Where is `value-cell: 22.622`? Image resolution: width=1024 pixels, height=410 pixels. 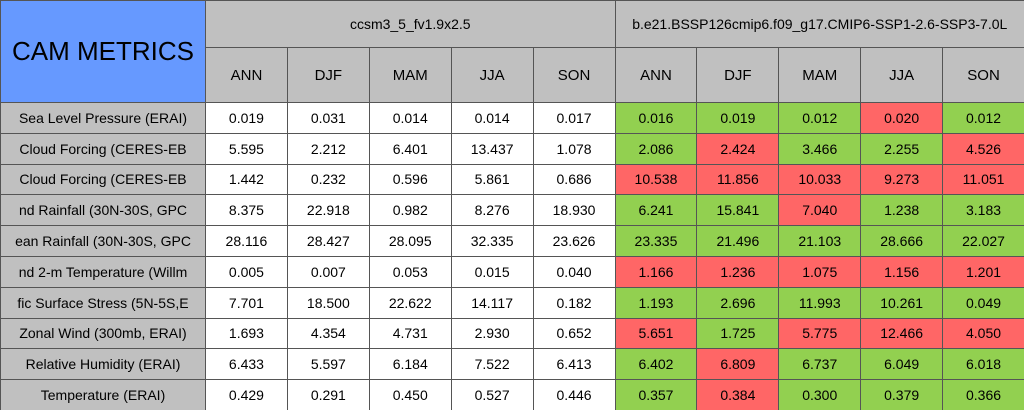
value-cell: 22.622 is located at coordinates (410, 302).